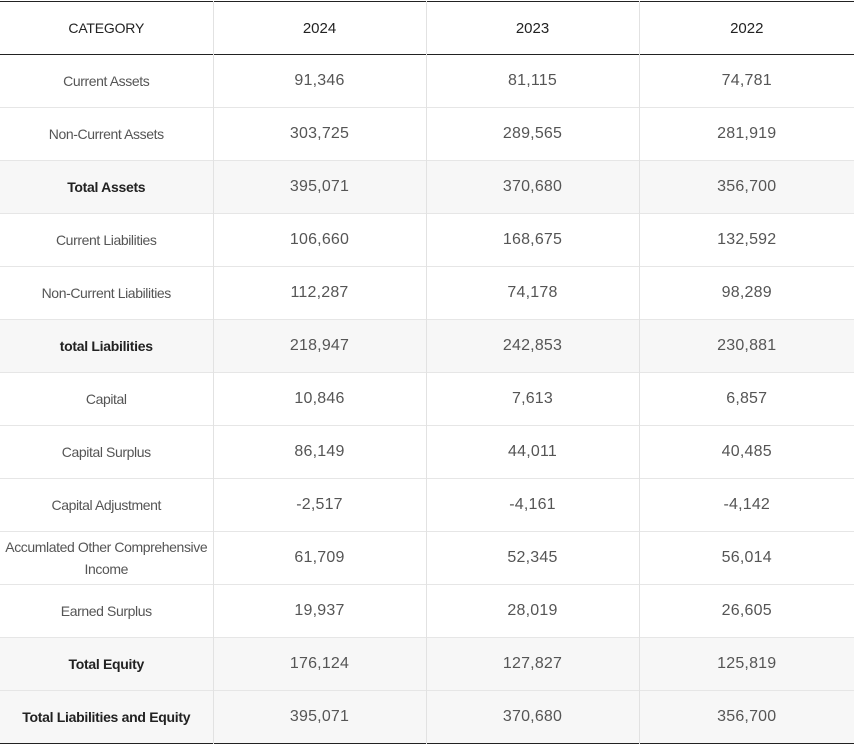  I want to click on header-year-2023: 2023, so click(532, 28).